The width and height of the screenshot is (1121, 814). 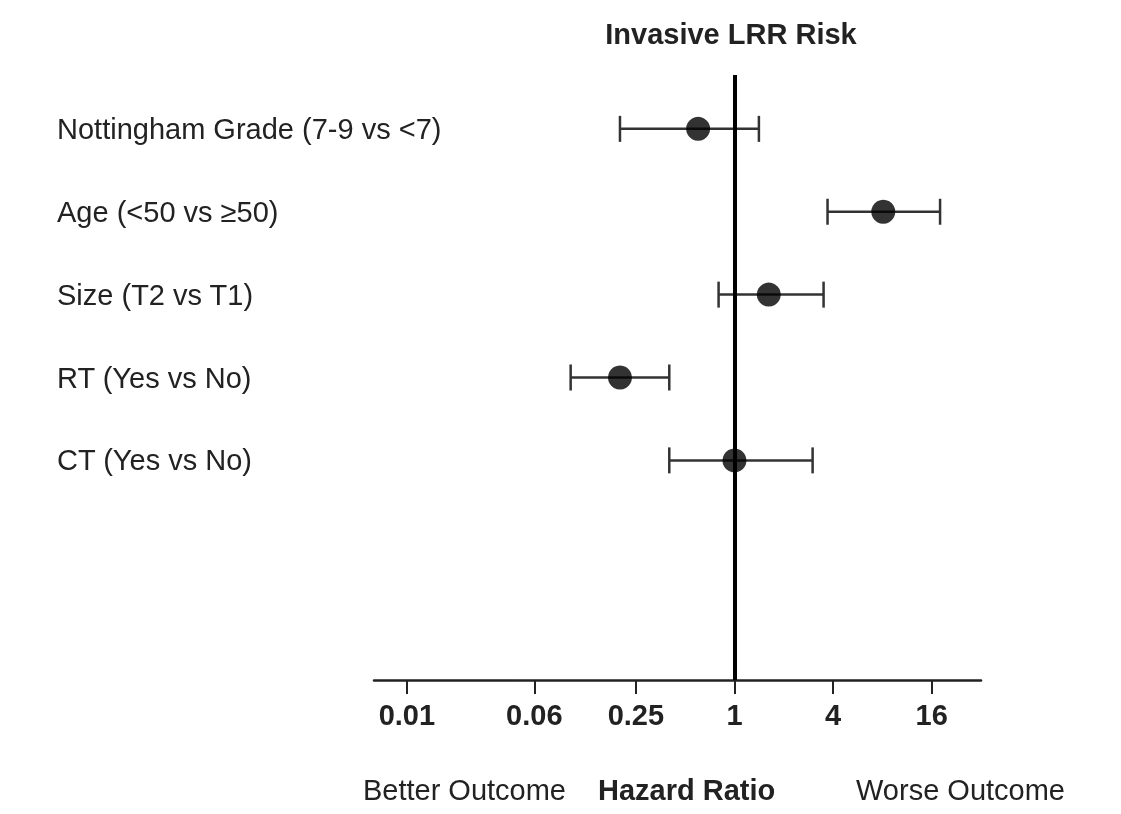 I want to click on x-tick-label: 0.06, so click(x=534, y=714).